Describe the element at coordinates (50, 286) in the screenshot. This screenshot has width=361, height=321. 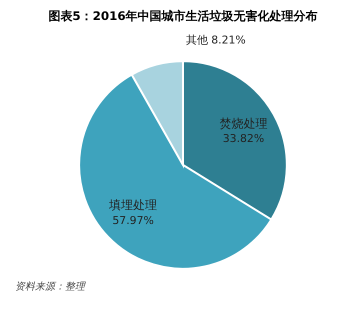
I see `text: 资料来源：整理` at that location.